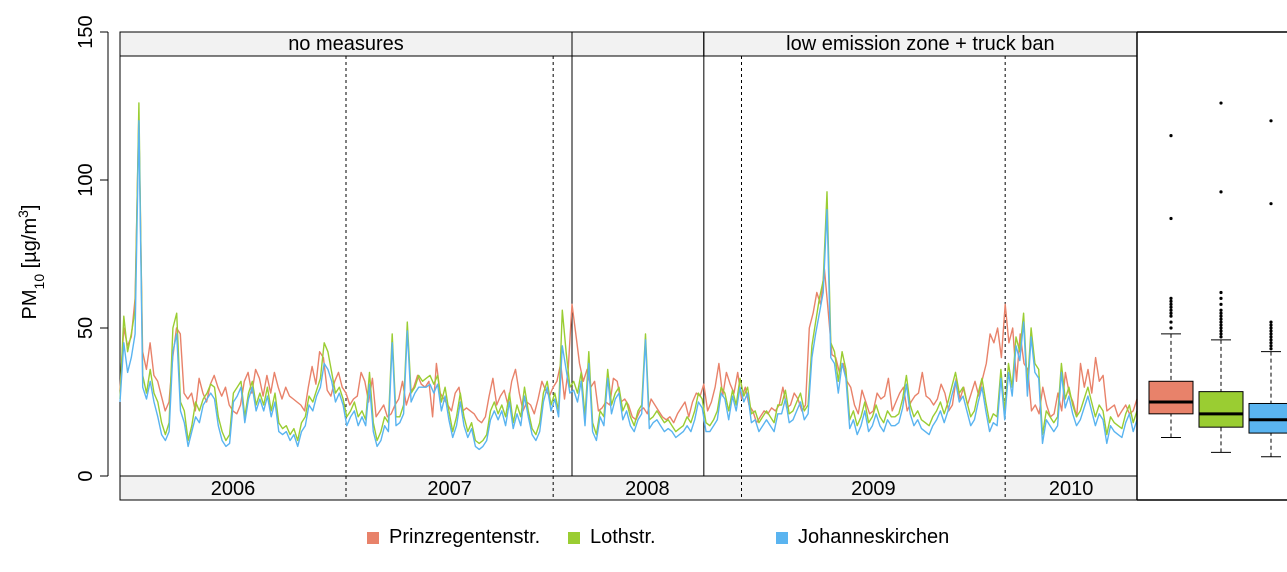 The image size is (1287, 572). I want to click on legend-label-lothstr: Lothstr., so click(623, 537).